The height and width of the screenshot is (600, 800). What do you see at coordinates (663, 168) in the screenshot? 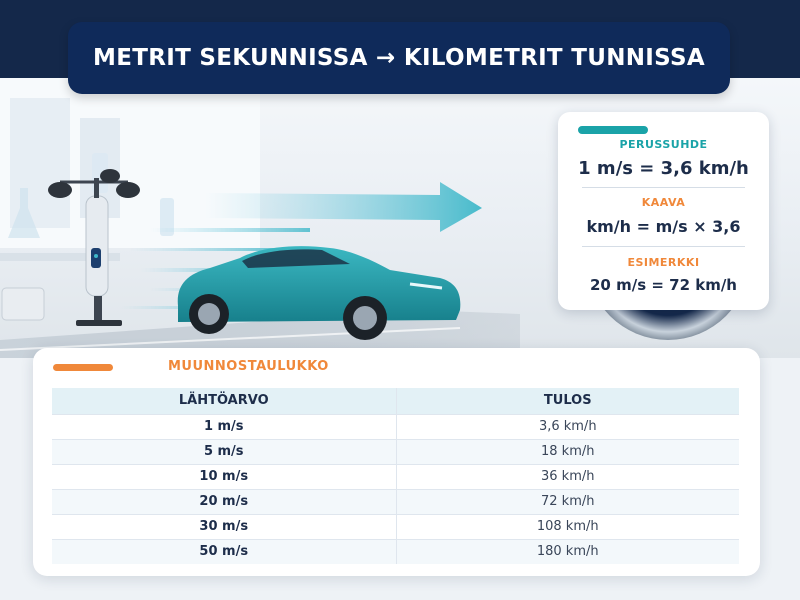
I see `basic-relation-value: 1 m/s = 3,6 km/h` at bounding box center [663, 168].